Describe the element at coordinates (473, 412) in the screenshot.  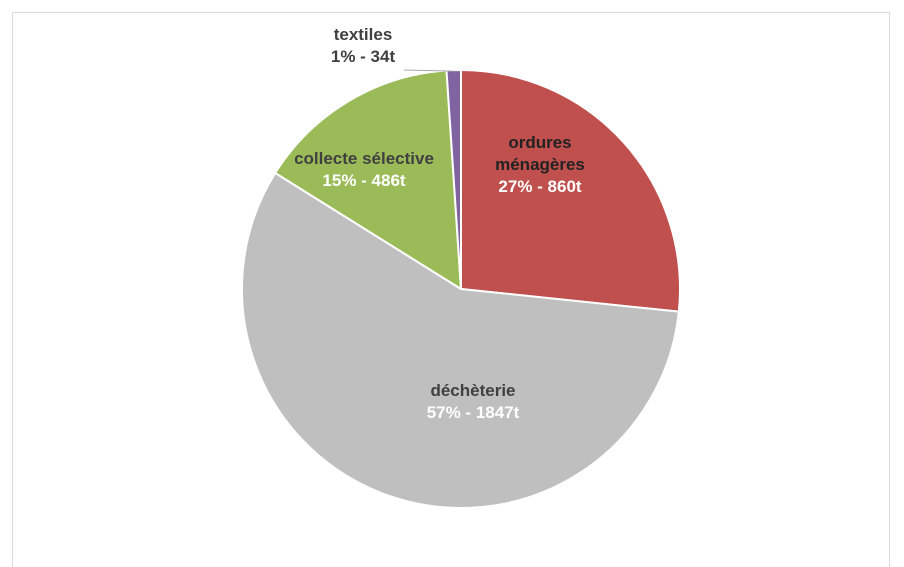
I see `label-value-decheterie: 57% - 1847t` at that location.